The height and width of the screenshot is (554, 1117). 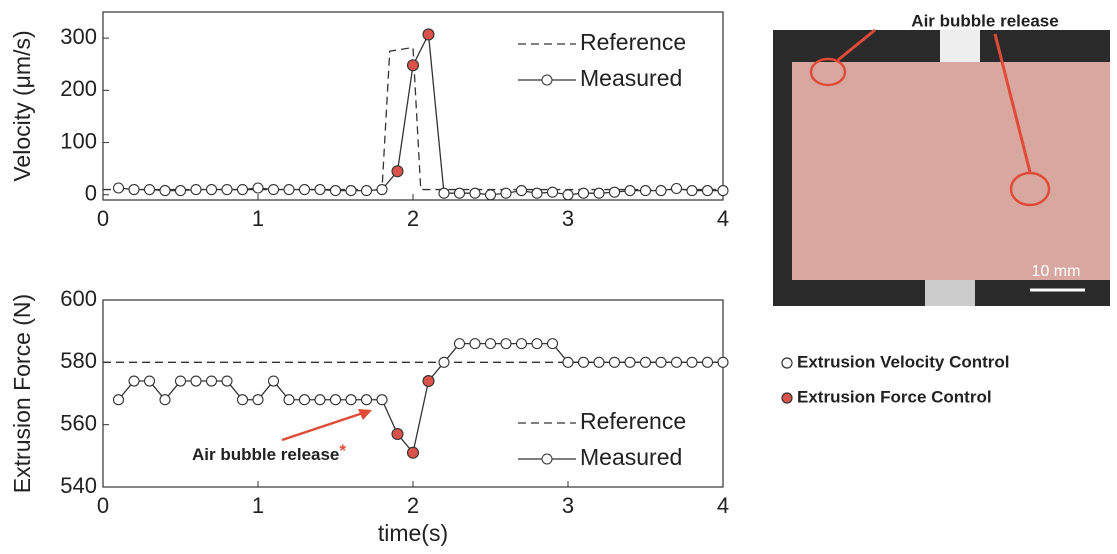 I want to click on y-tick-label: 560, so click(x=78, y=422).